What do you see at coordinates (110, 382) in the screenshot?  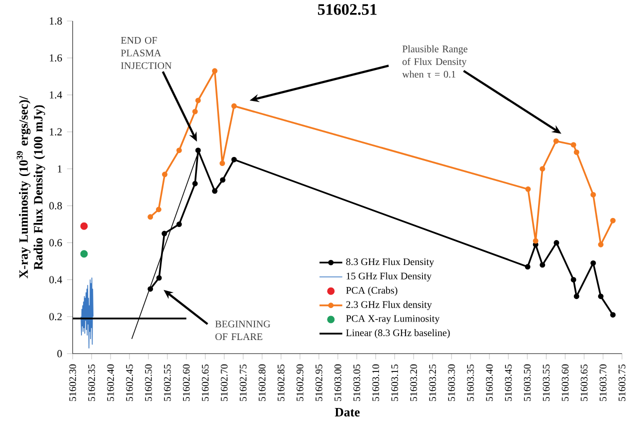 I see `x-tick-label: 51602.40` at bounding box center [110, 382].